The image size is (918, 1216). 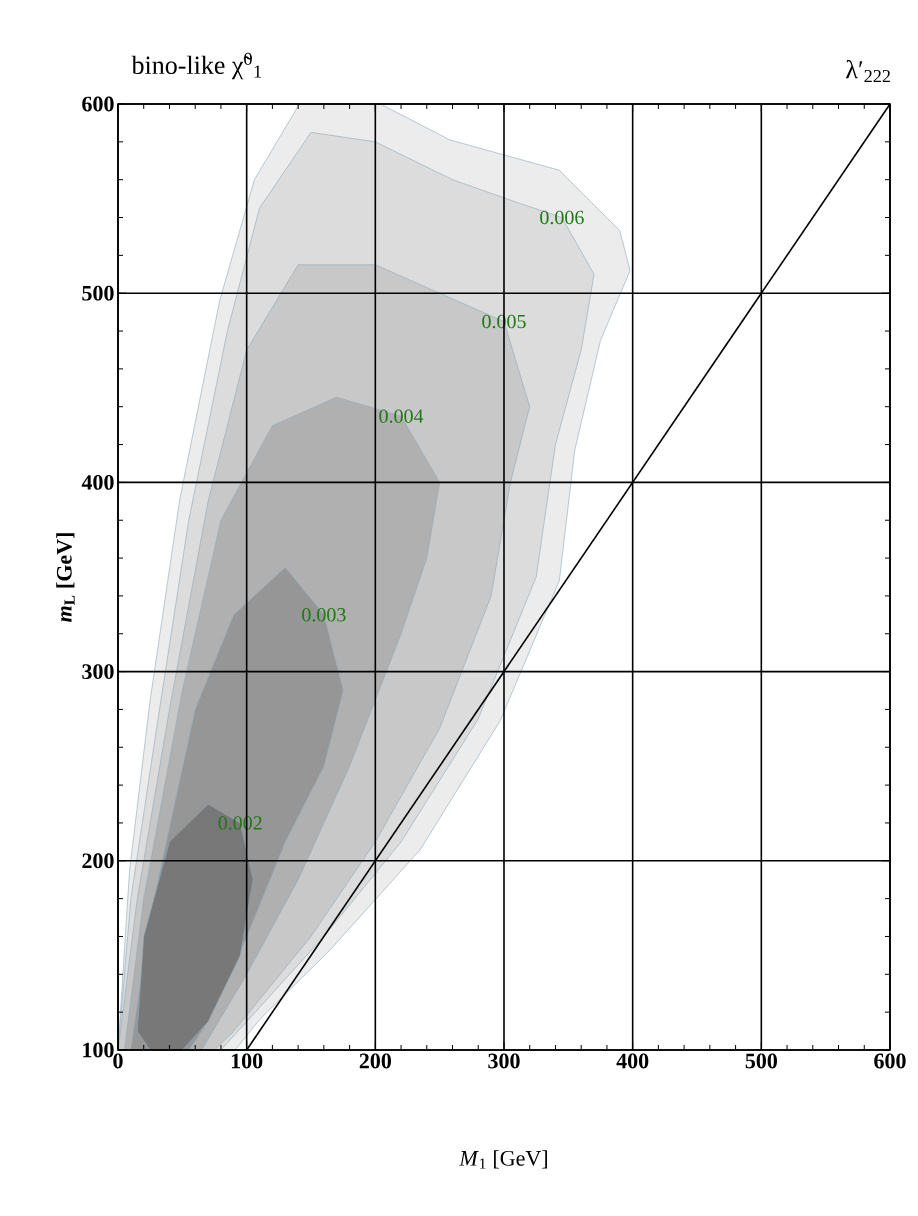 I want to click on series-label: 0.006, so click(x=562, y=217).